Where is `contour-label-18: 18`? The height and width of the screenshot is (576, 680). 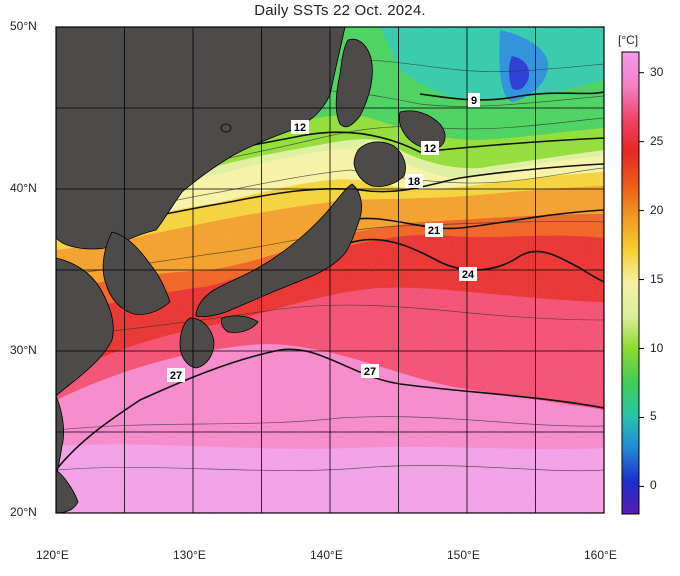 contour-label-18: 18 is located at coordinates (414, 181).